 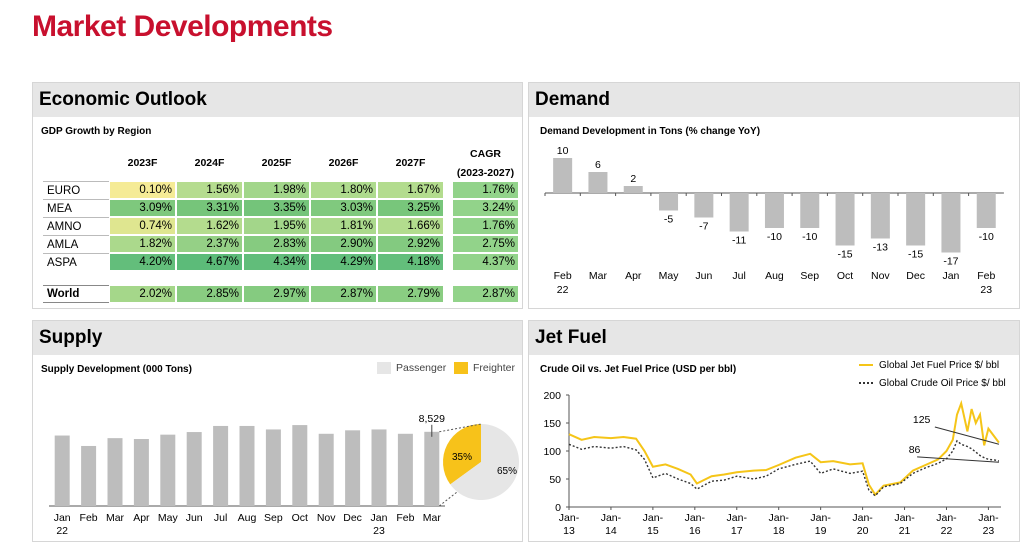 I want to click on fuel-y-tick-label: 50, so click(x=555, y=480).